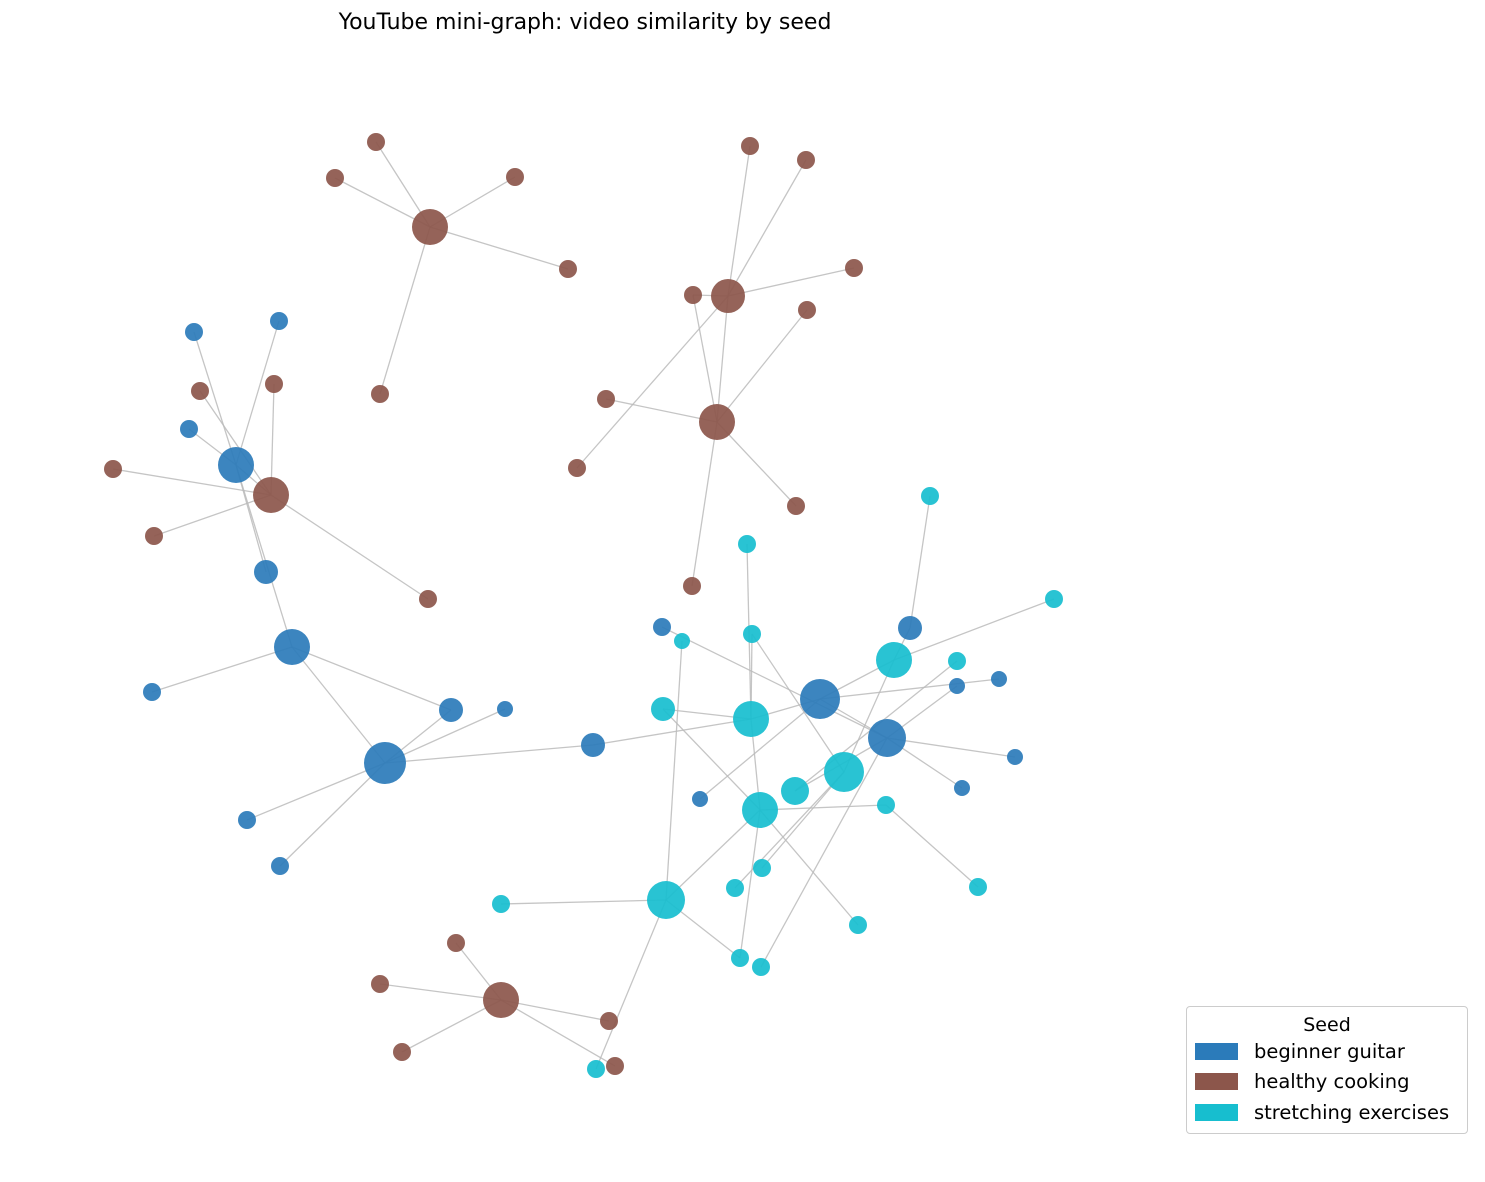 The height and width of the screenshot is (1182, 1485). I want to click on legend-label: stretching exercises, so click(1352, 1112).